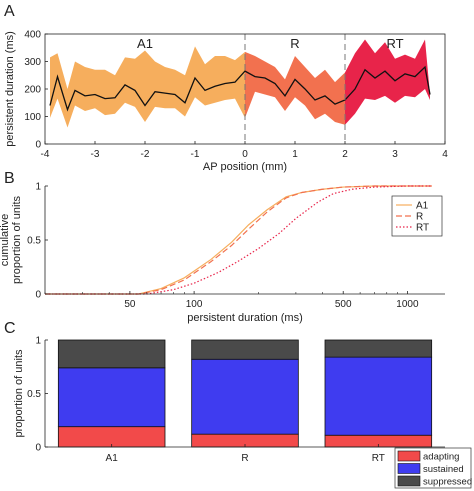  Describe the element at coordinates (32, 62) in the screenshot. I see `y-tick-label: 300` at that location.